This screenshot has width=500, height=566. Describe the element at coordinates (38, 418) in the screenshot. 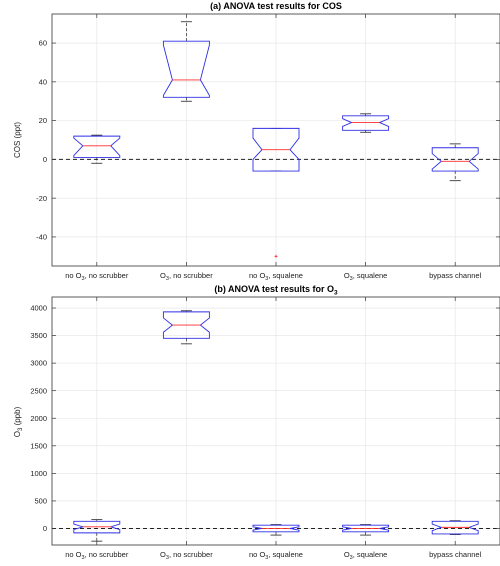

I see `panel-b-ytick-label: 2000` at that location.